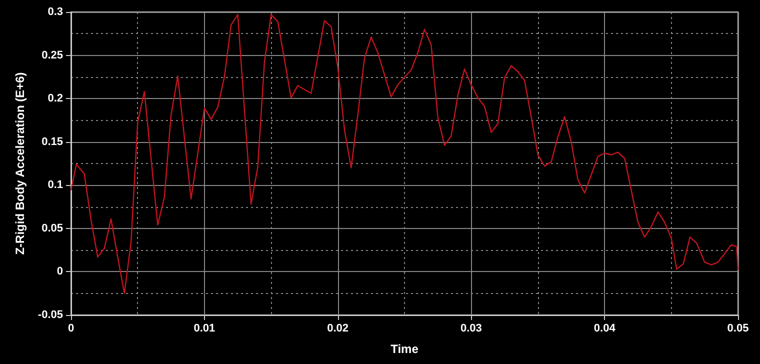 Image resolution: width=760 pixels, height=364 pixels. Describe the element at coordinates (471, 328) in the screenshot. I see `x-tick-label: 0.03` at that location.